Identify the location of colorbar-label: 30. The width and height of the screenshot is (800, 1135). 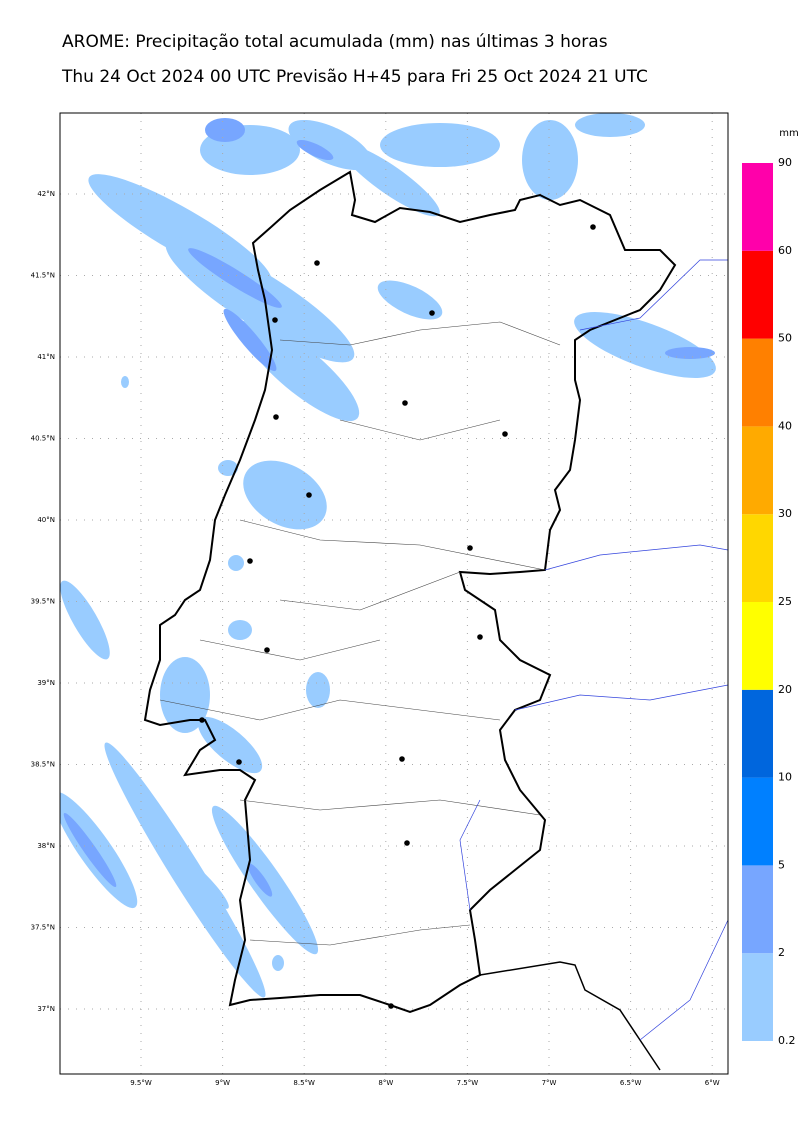
(785, 513).